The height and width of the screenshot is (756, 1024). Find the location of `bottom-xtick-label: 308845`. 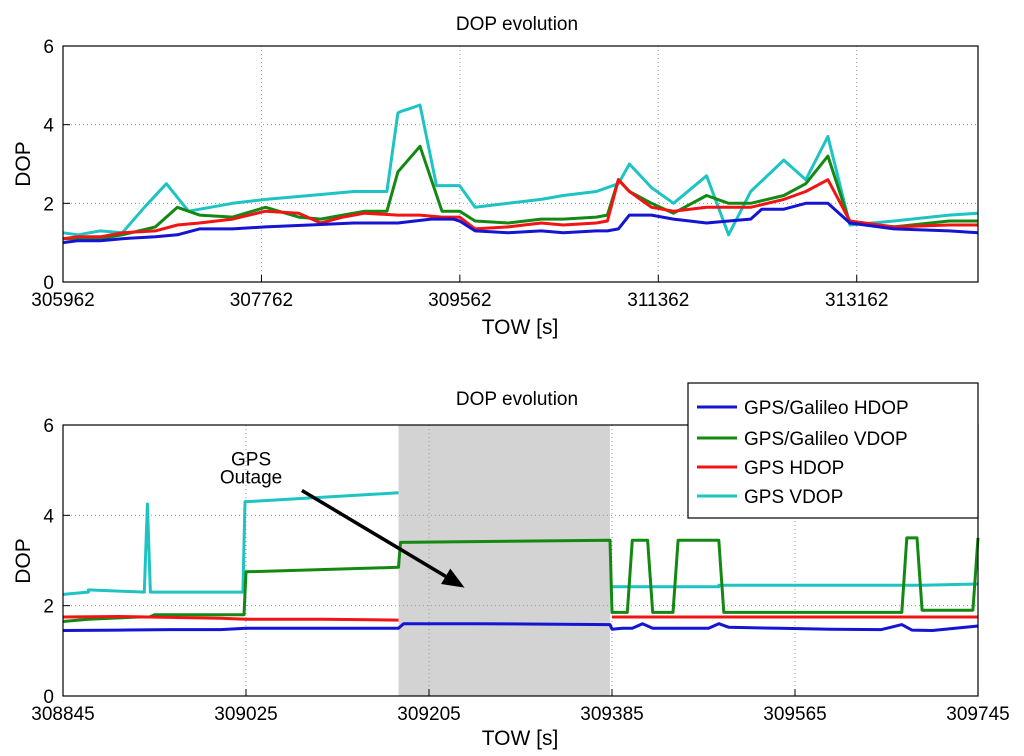

bottom-xtick-label: 308845 is located at coordinates (62, 714).